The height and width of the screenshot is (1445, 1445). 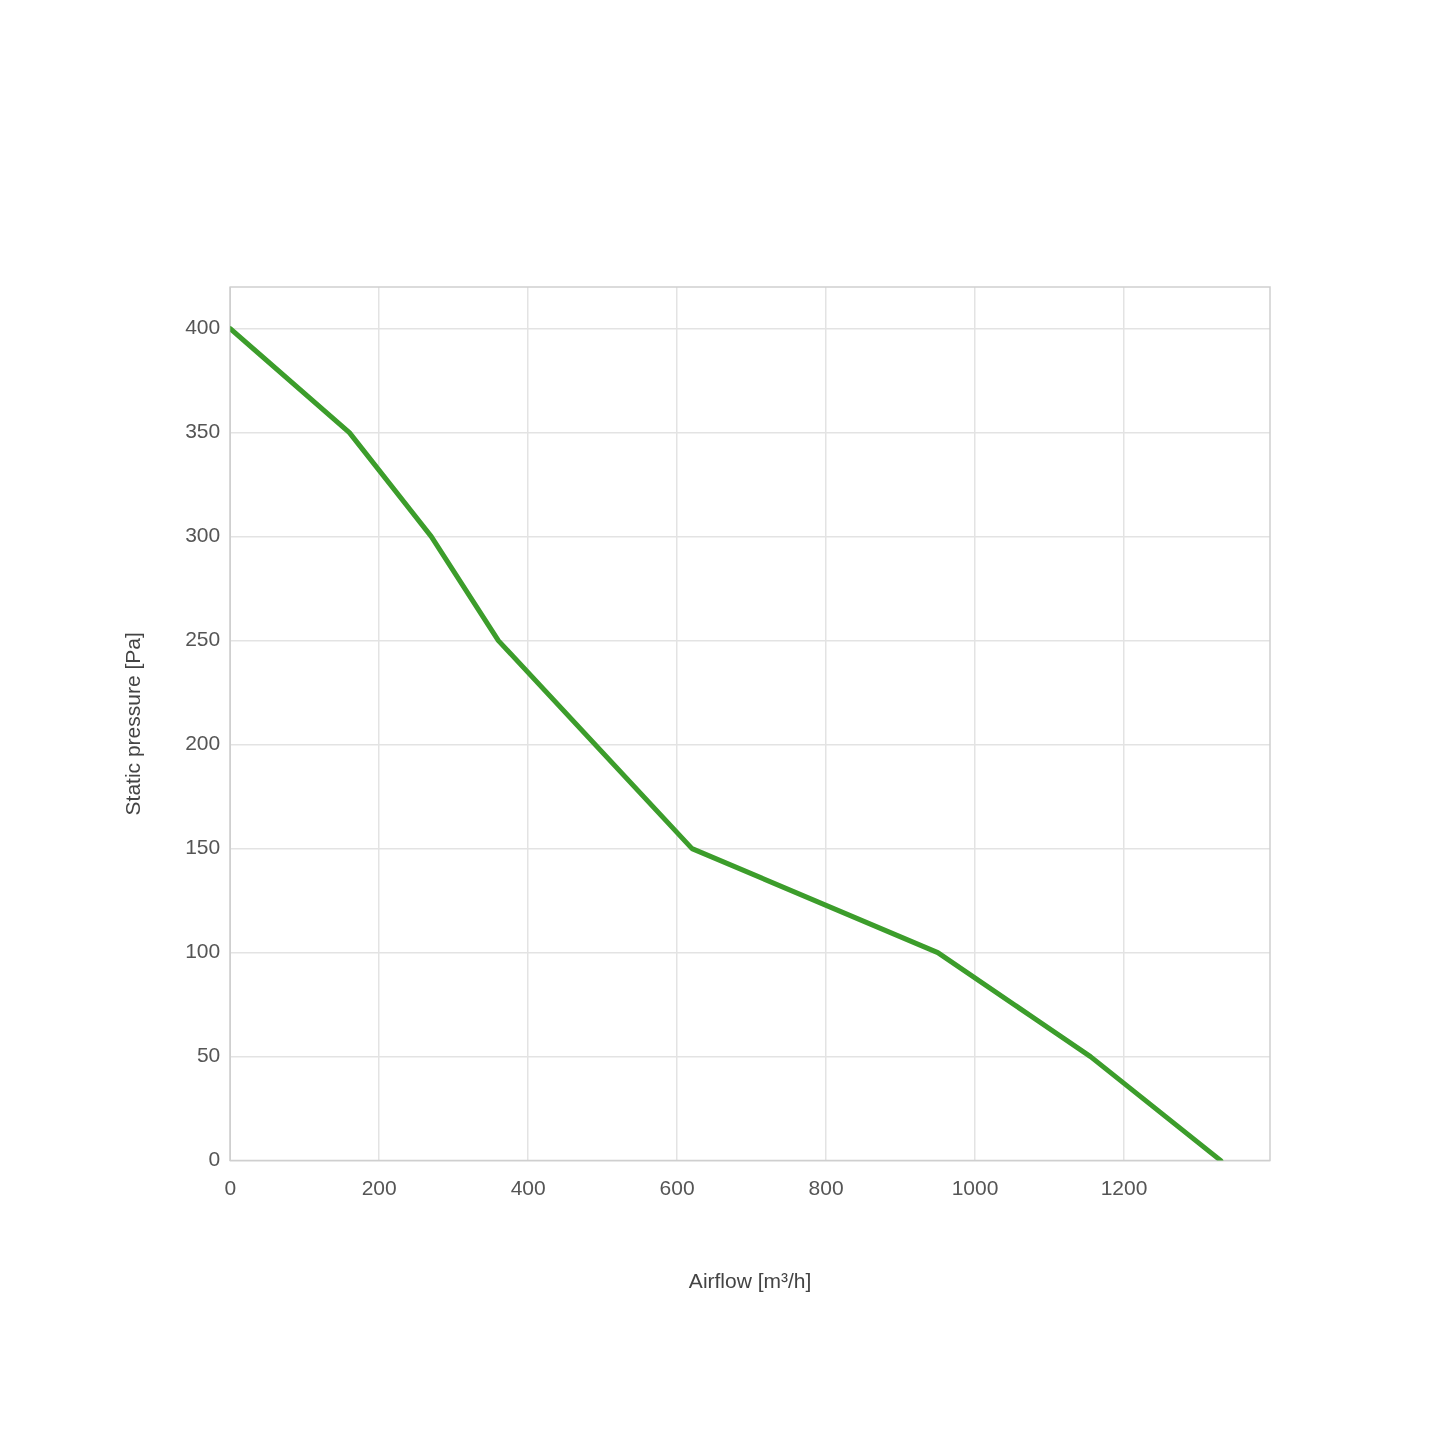 What do you see at coordinates (203, 535) in the screenshot?
I see `y-tick-label: 300` at bounding box center [203, 535].